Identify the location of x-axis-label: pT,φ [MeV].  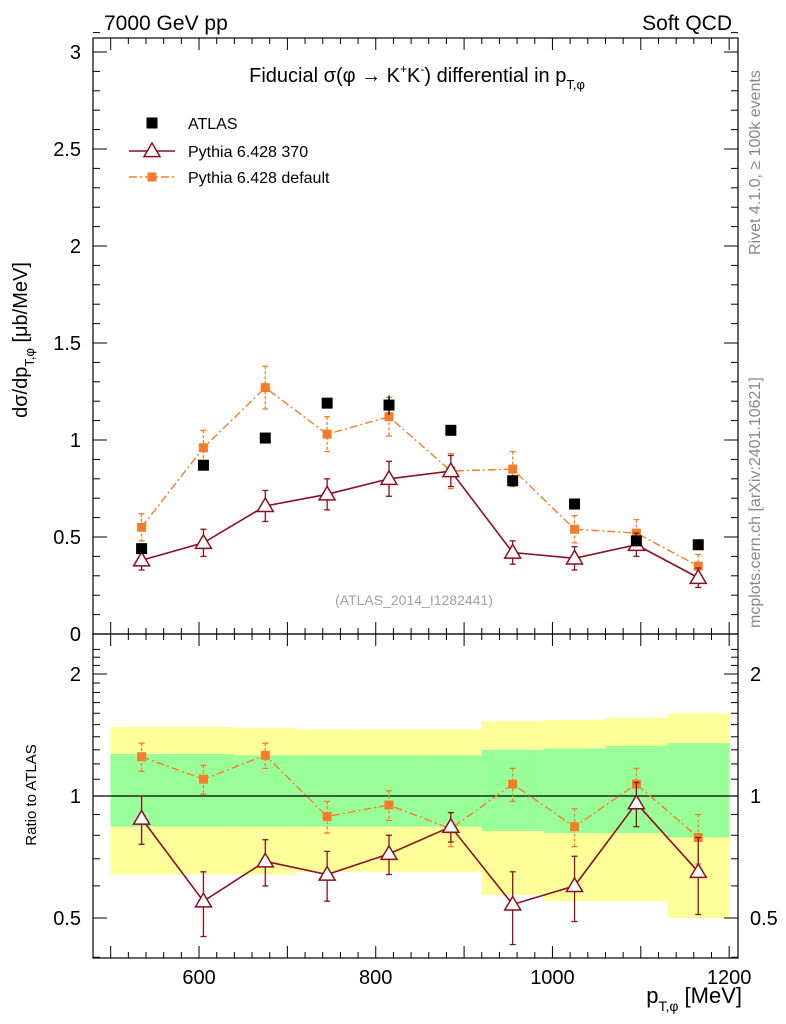
(694, 998).